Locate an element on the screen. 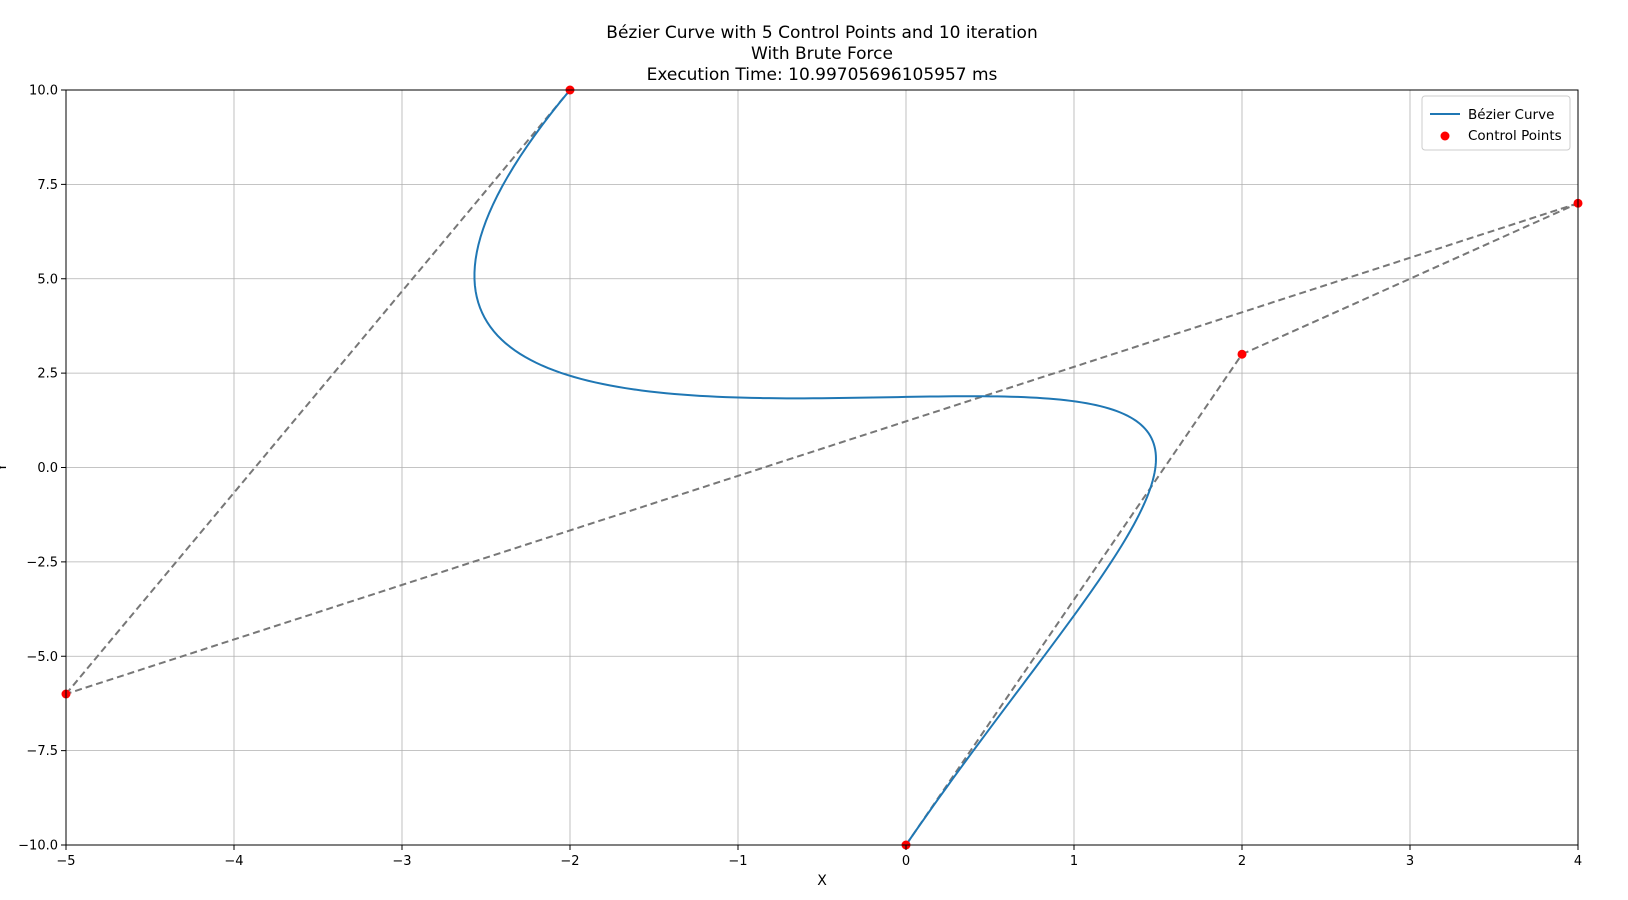 Image resolution: width=1628 pixels, height=900 pixels. x-tick-label: 2 is located at coordinates (1242, 861).